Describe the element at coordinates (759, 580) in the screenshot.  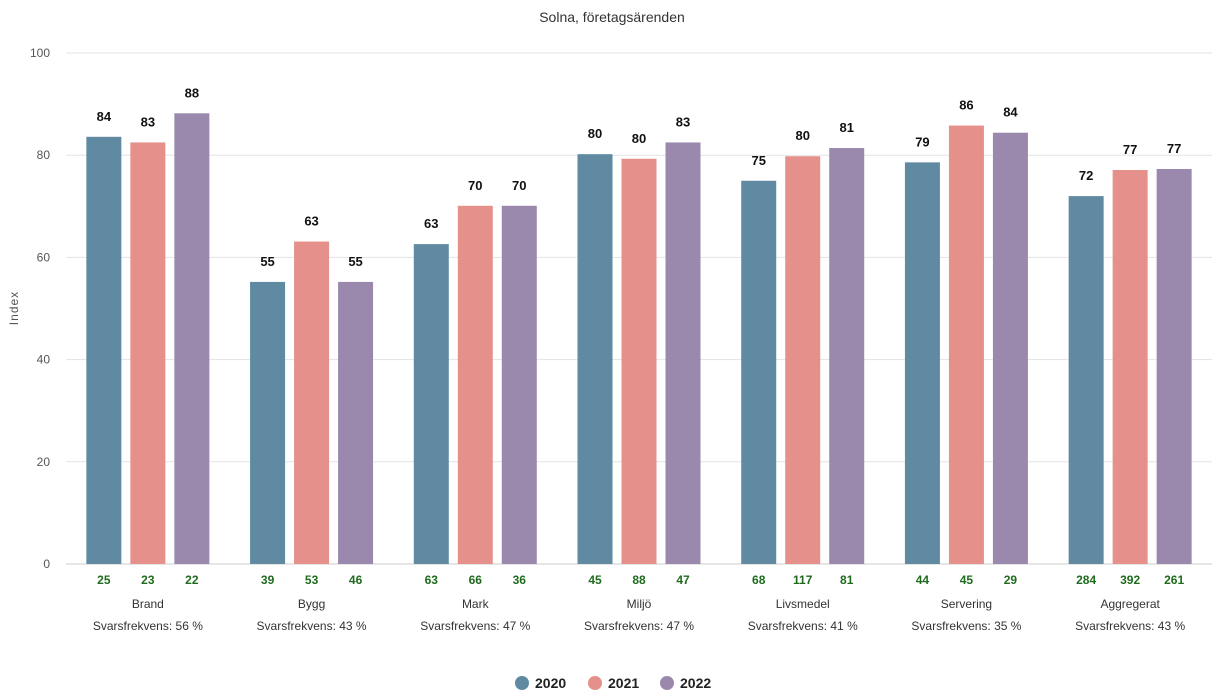
I see `response-count: 68` at that location.